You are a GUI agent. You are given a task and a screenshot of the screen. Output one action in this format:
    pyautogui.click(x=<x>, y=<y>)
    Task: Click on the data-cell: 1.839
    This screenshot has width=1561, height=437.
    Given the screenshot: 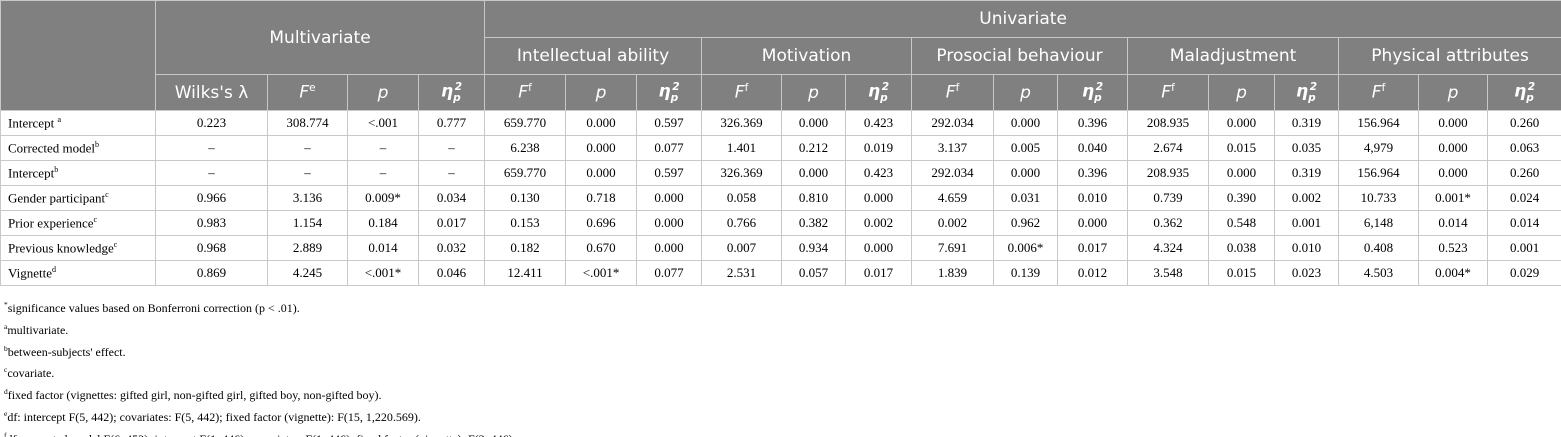 What is the action you would take?
    pyautogui.click(x=953, y=273)
    